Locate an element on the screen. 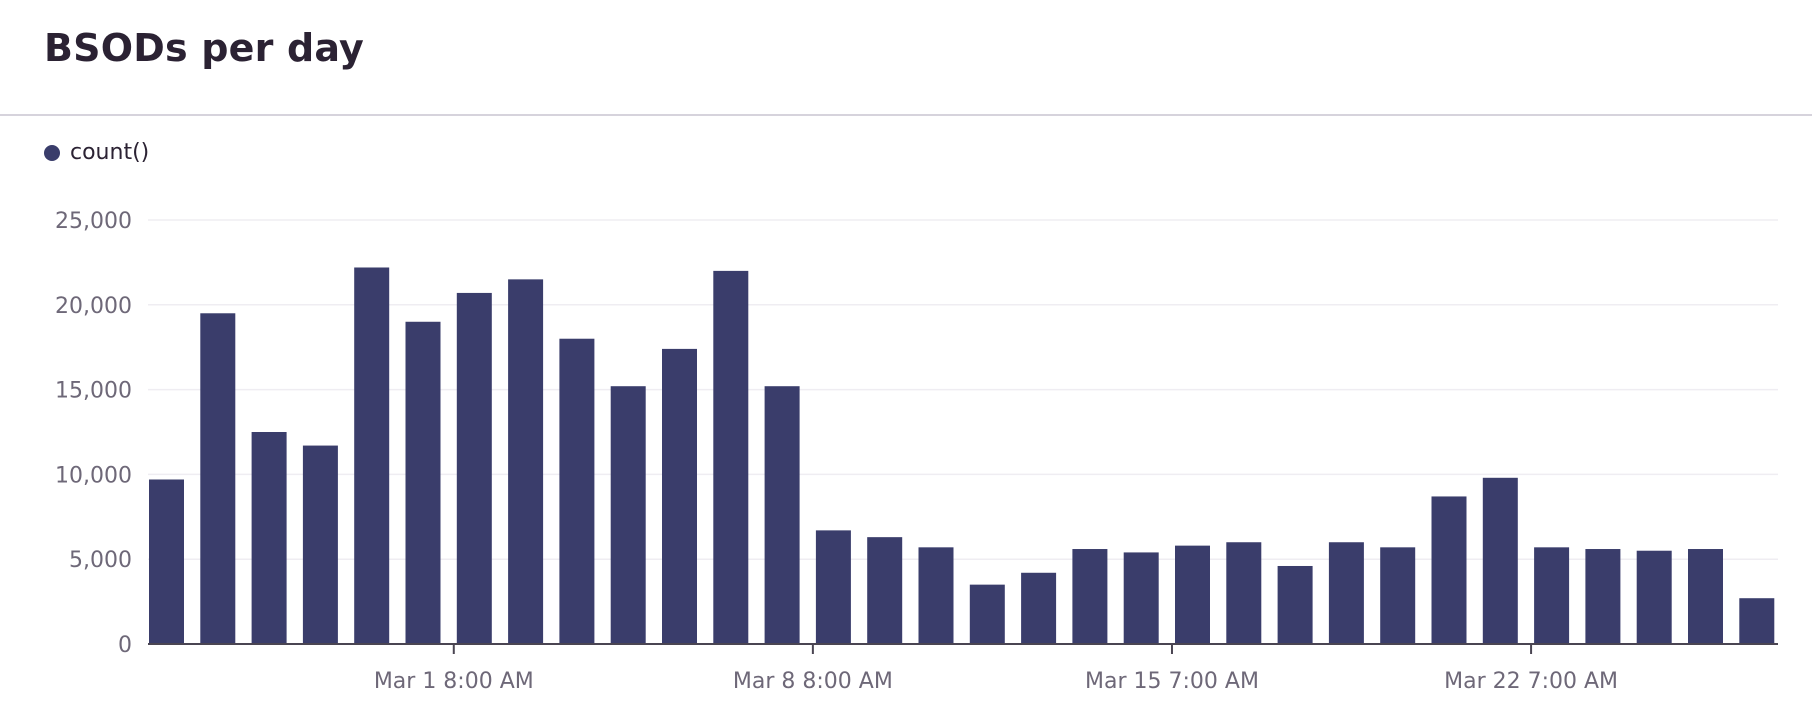 The image size is (1812, 712). y-tick-label: 20,000 is located at coordinates (93, 306).